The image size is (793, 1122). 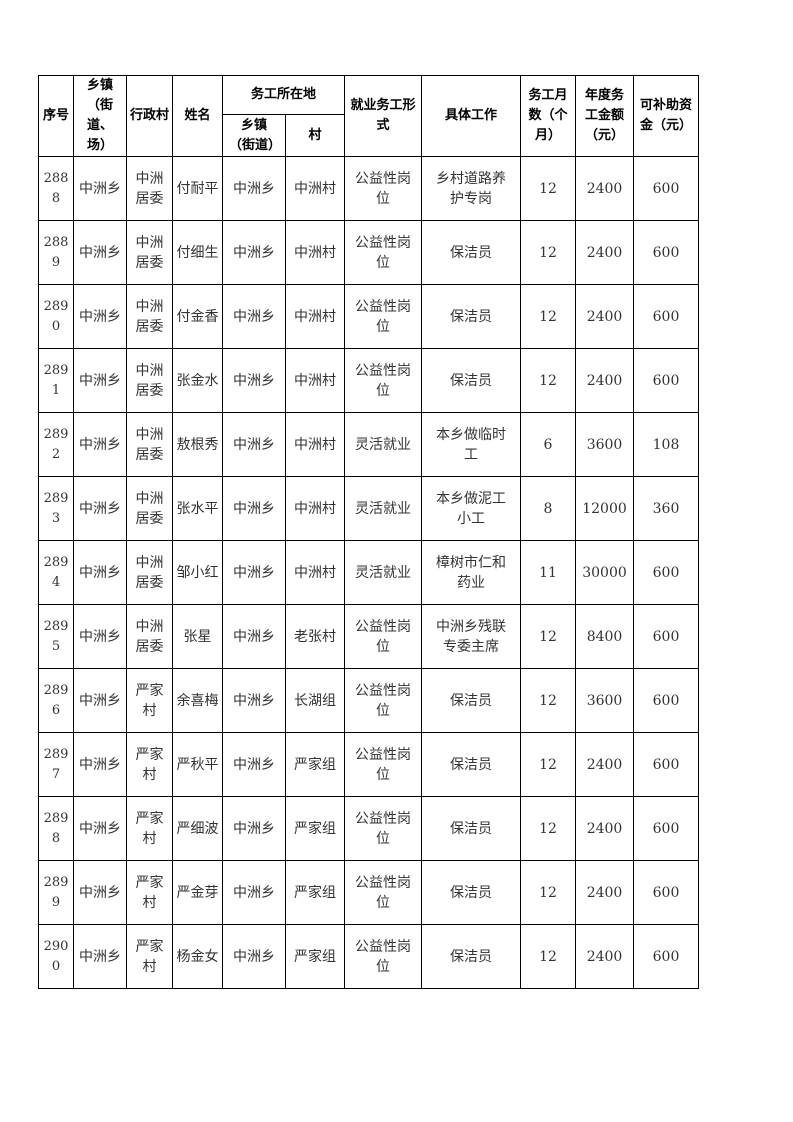 I want to click on cell-name: 严金芽, so click(x=197, y=892).